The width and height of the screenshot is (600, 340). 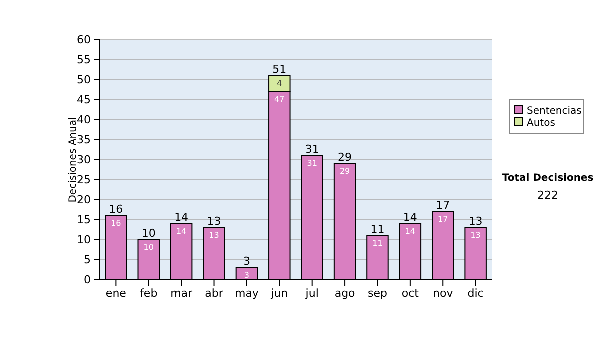 What do you see at coordinates (84, 100) in the screenshot?
I see `y-tick-label: 45` at bounding box center [84, 100].